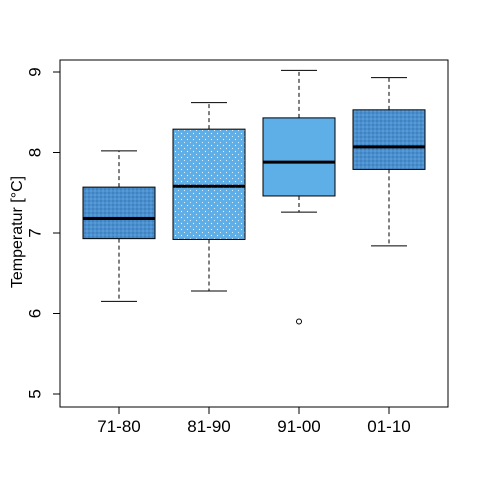 This screenshot has height=480, width=480. Describe the element at coordinates (34, 232) in the screenshot. I see `y-tick-label: 7` at that location.